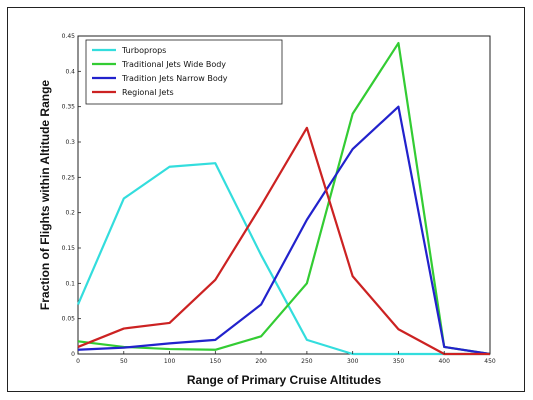 The height and width of the screenshot is (400, 533). I want to click on x-tick-label: 100, so click(170, 361).